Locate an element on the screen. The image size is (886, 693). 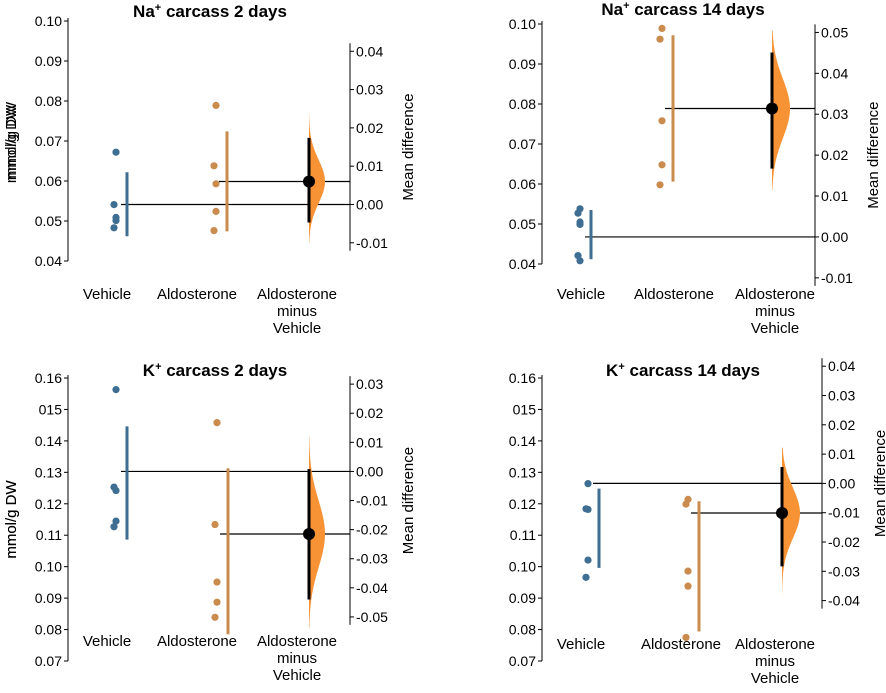
y-tick-label: 0.13 is located at coordinates (48, 472).